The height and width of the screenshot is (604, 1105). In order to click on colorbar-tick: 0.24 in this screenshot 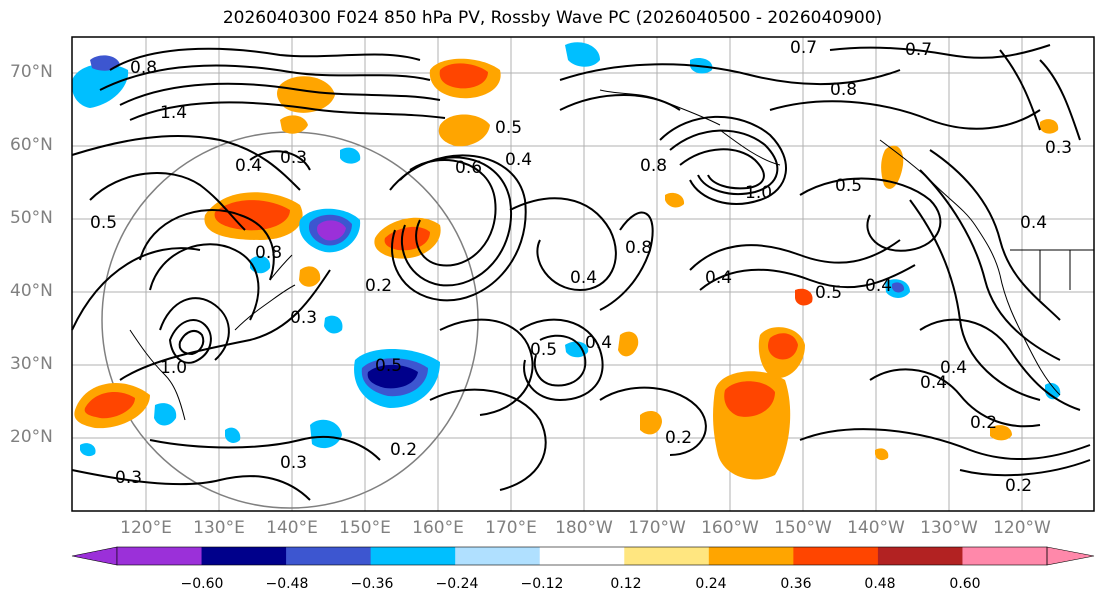, I will do `click(711, 584)`.